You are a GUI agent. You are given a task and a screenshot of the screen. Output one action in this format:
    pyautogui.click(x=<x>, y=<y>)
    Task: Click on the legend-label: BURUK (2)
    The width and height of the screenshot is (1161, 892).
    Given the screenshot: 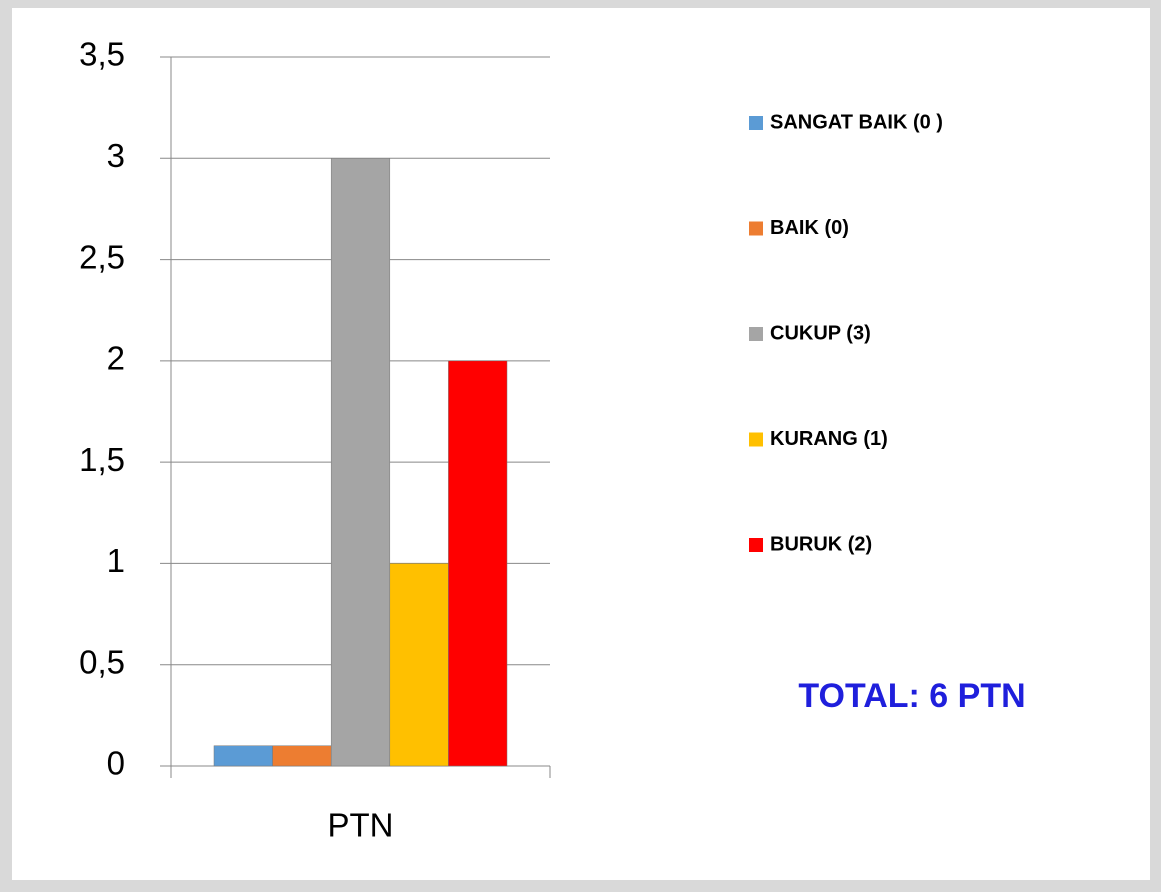 What is the action you would take?
    pyautogui.click(x=821, y=544)
    